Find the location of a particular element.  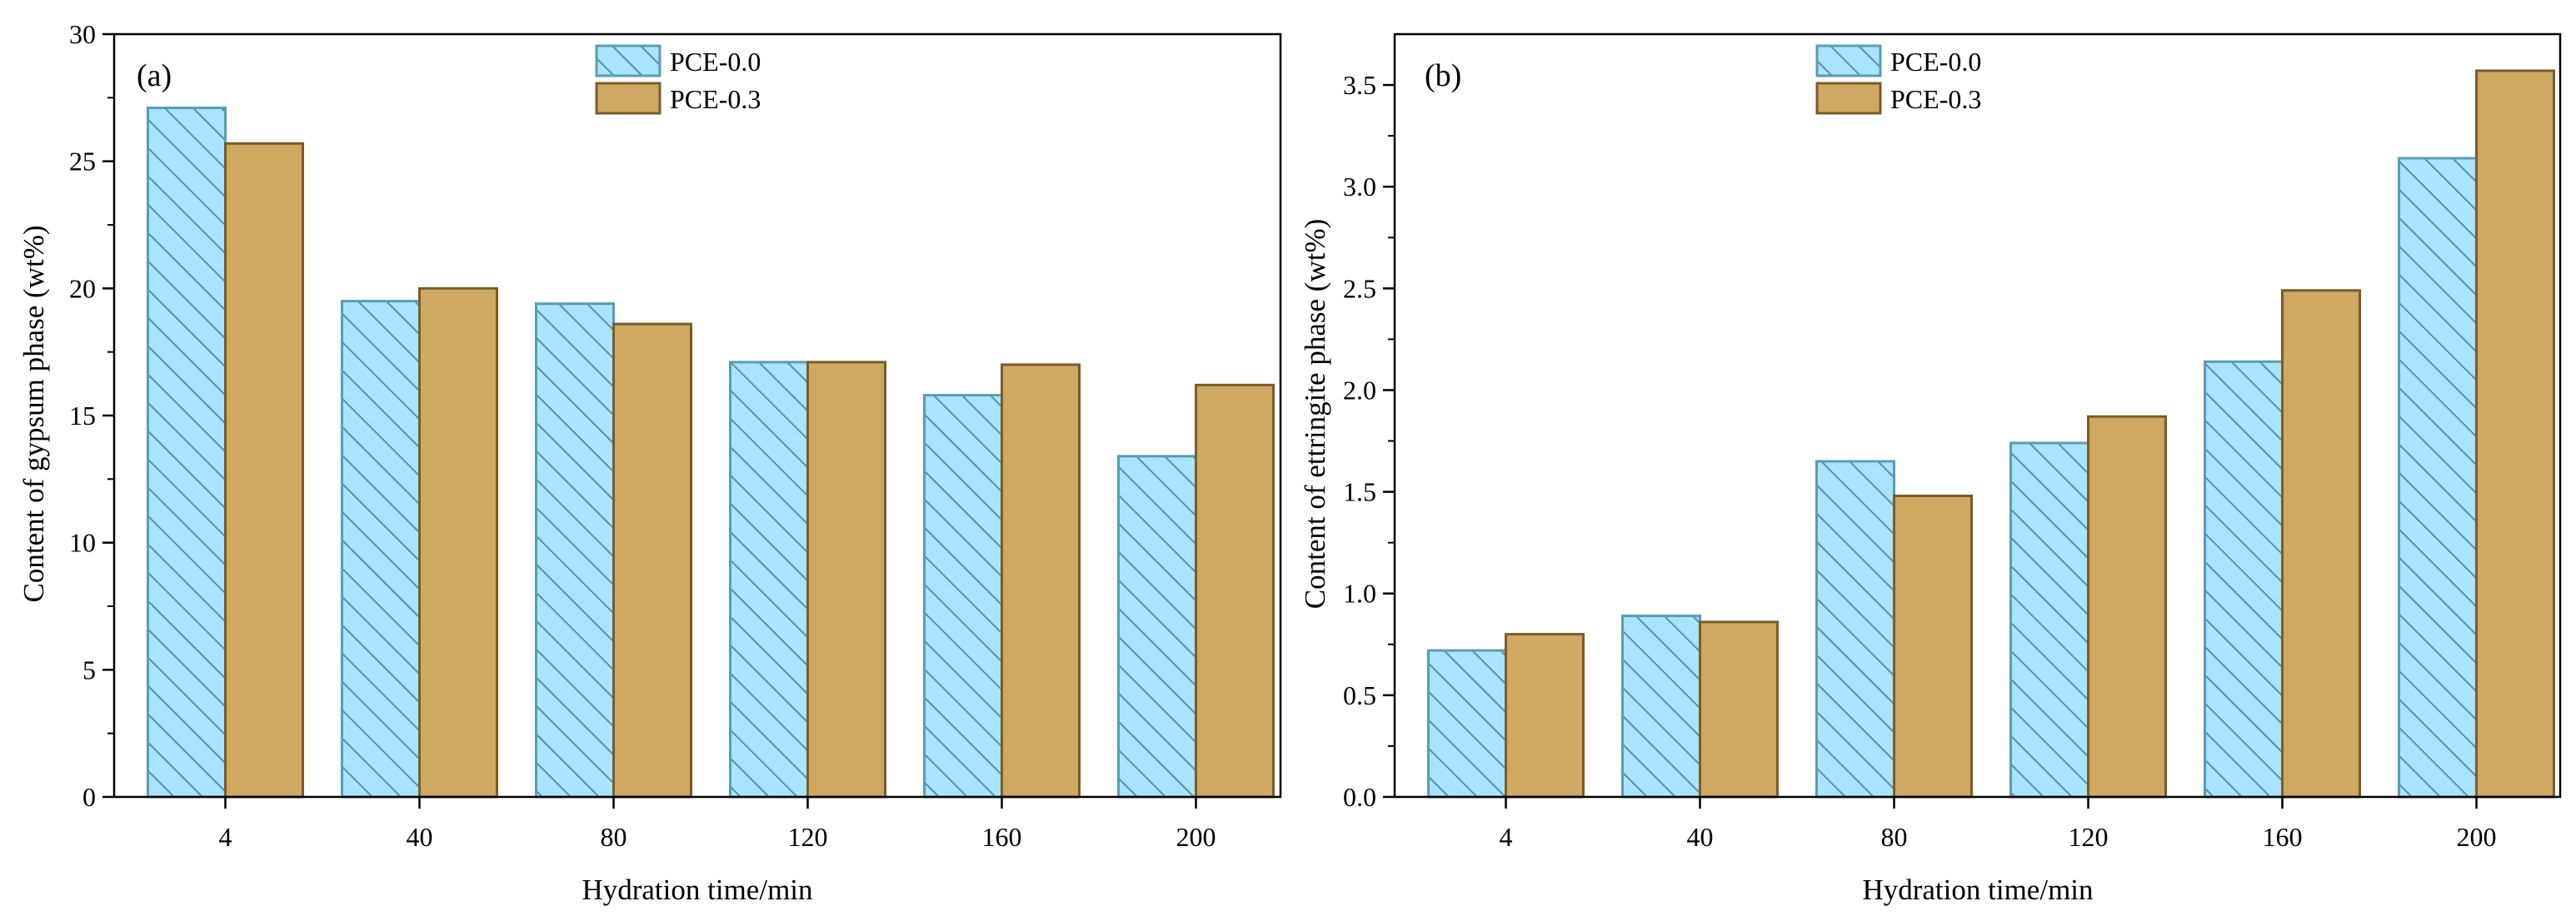

x-tick-label-a-4: 160 is located at coordinates (1002, 837).